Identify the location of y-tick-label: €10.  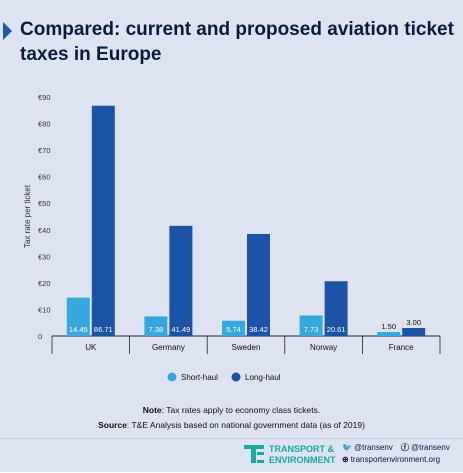
(44, 309).